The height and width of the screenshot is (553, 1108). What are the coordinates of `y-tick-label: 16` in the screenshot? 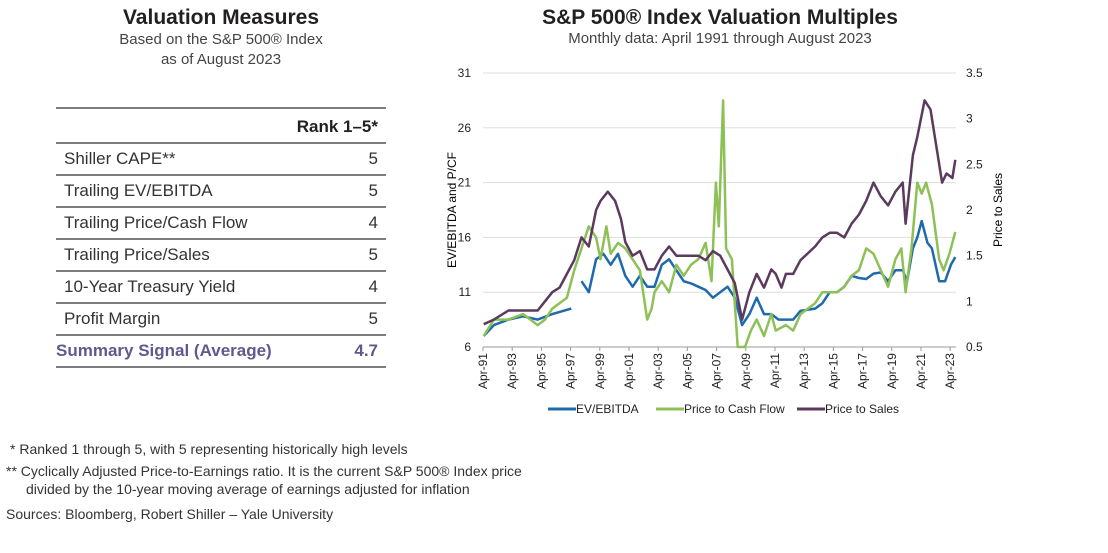 It's located at (465, 237).